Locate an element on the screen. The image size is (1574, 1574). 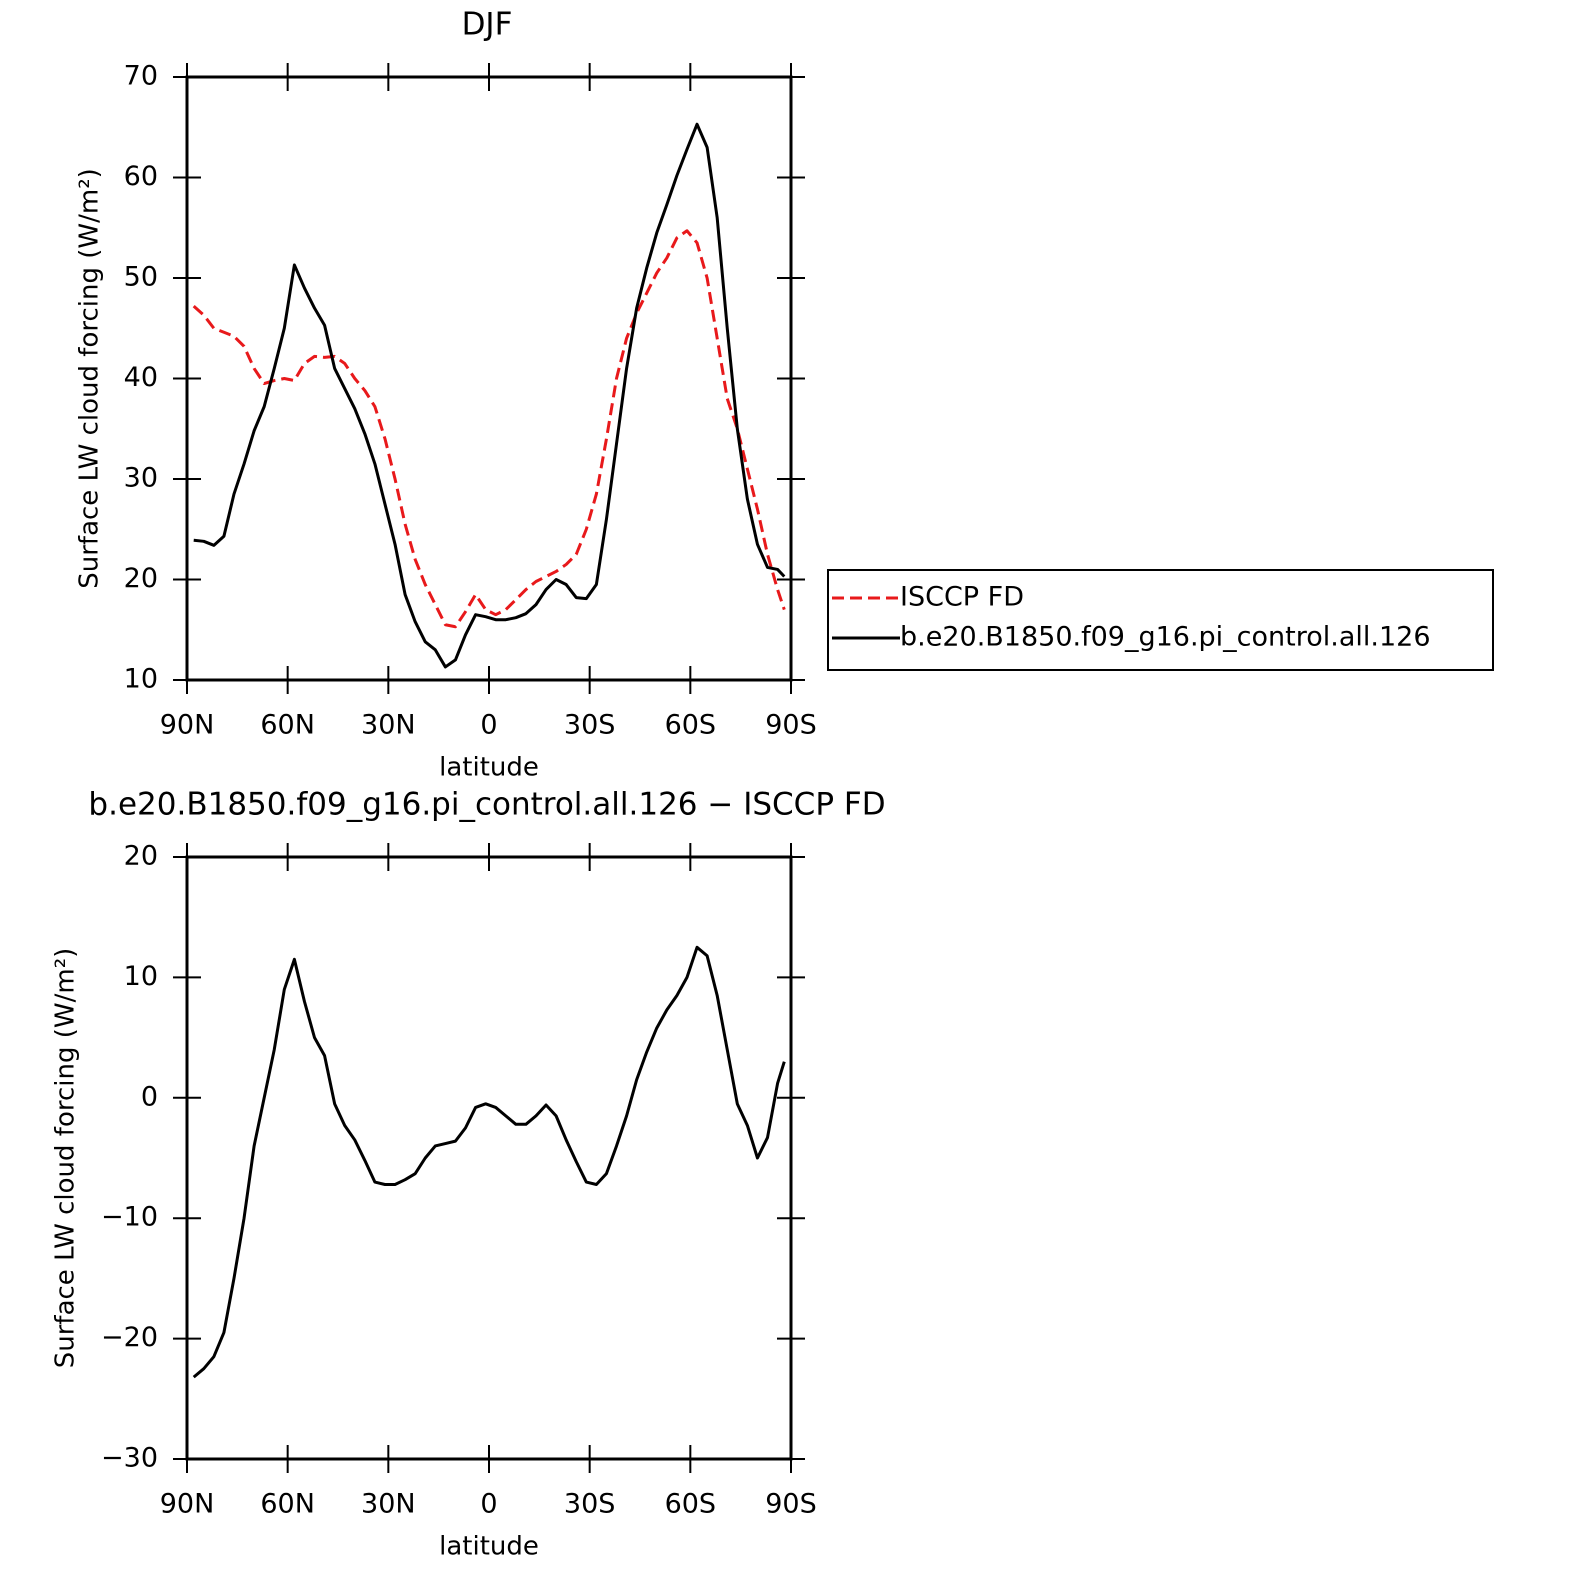
y-tick-label: −30 is located at coordinates (129, 1458).